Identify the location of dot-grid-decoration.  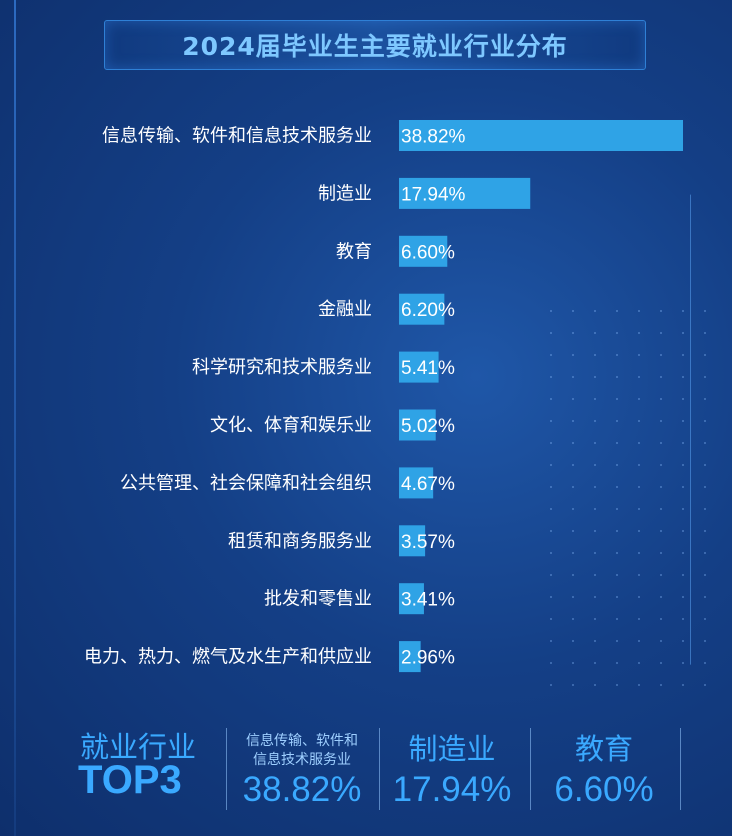
(630, 495).